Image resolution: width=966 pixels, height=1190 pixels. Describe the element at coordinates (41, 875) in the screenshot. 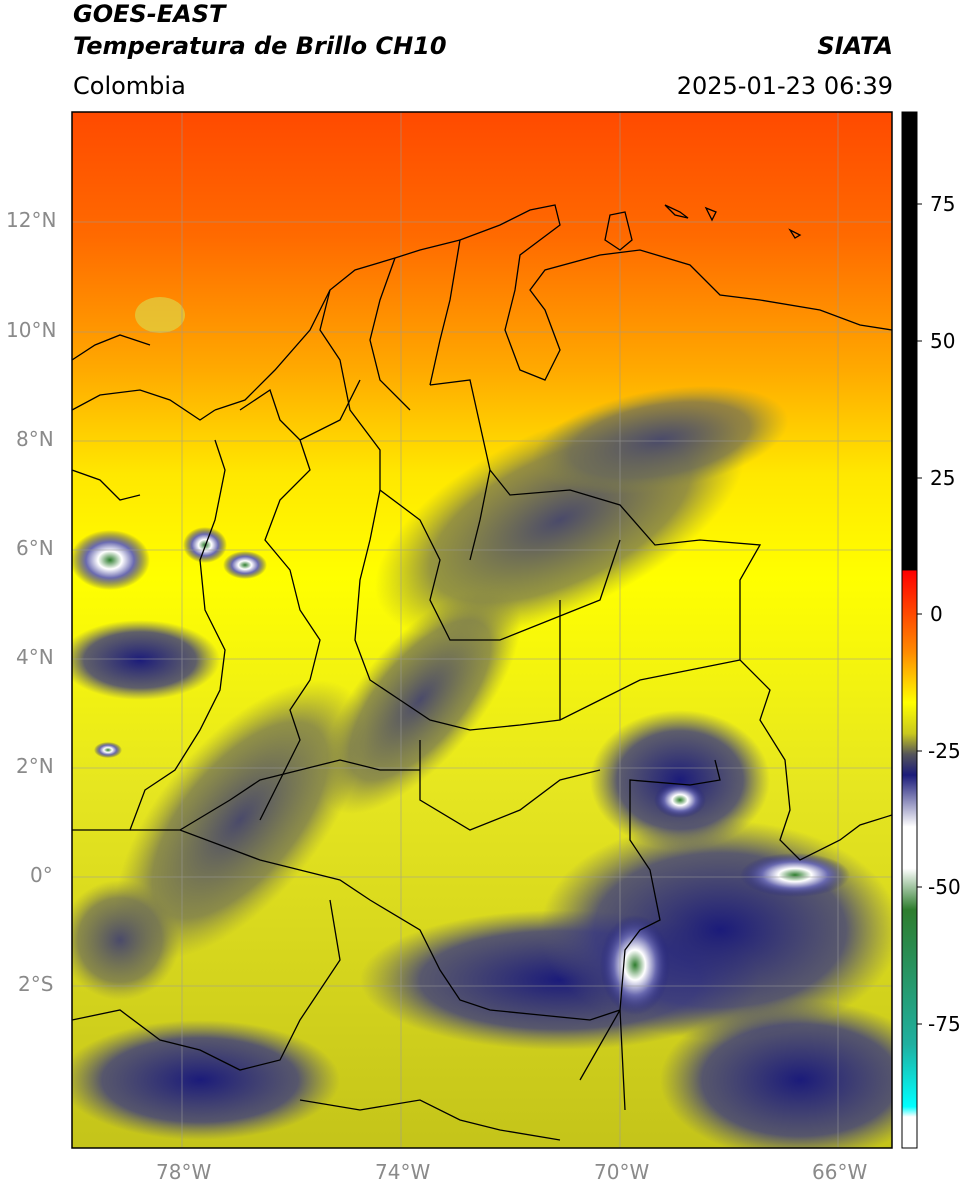

I see `lat-label: 0°` at that location.